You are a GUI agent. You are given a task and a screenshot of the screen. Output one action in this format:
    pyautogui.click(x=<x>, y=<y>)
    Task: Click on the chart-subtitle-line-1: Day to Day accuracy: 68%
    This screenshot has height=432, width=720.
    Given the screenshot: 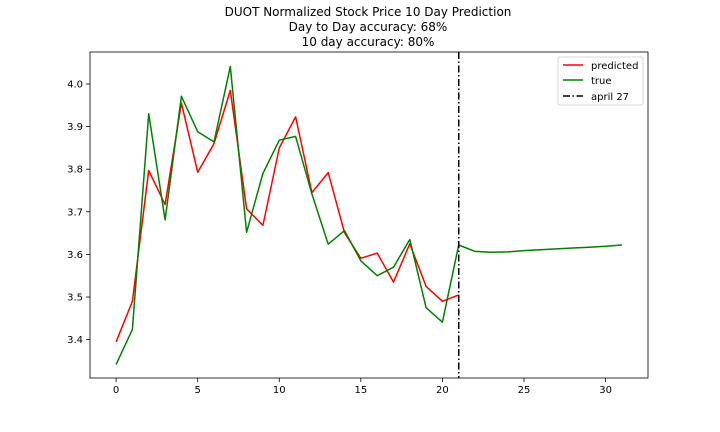 What is the action you would take?
    pyautogui.click(x=368, y=27)
    